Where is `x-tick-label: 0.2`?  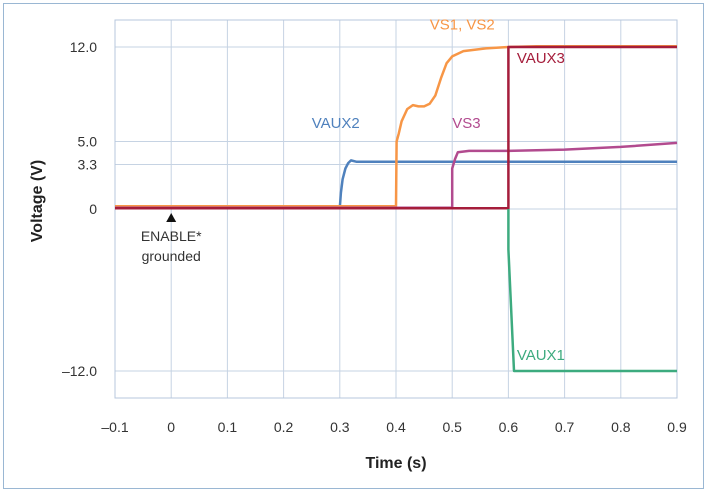
x-tick-label: 0.2 is located at coordinates (284, 427).